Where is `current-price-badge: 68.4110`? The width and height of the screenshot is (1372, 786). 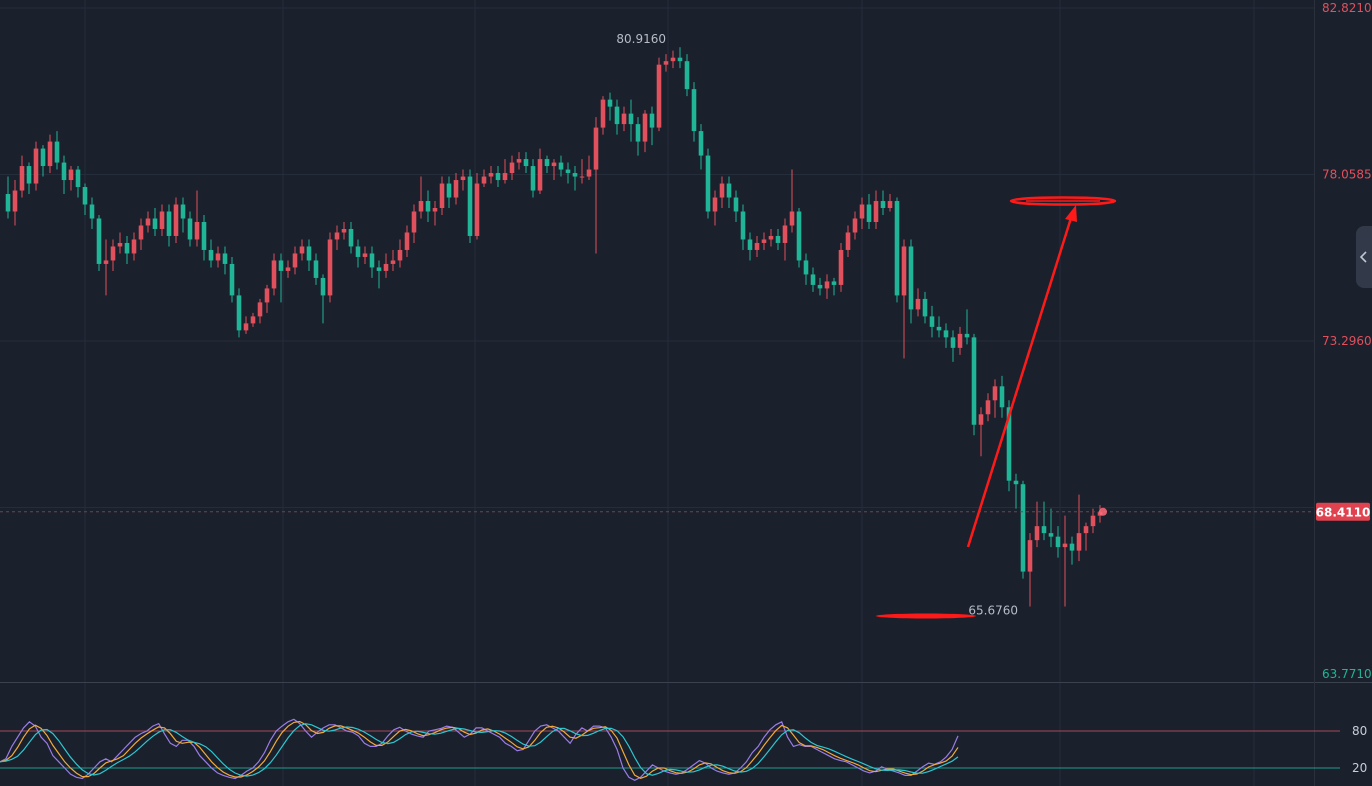 current-price-badge: 68.4110 is located at coordinates (1343, 511).